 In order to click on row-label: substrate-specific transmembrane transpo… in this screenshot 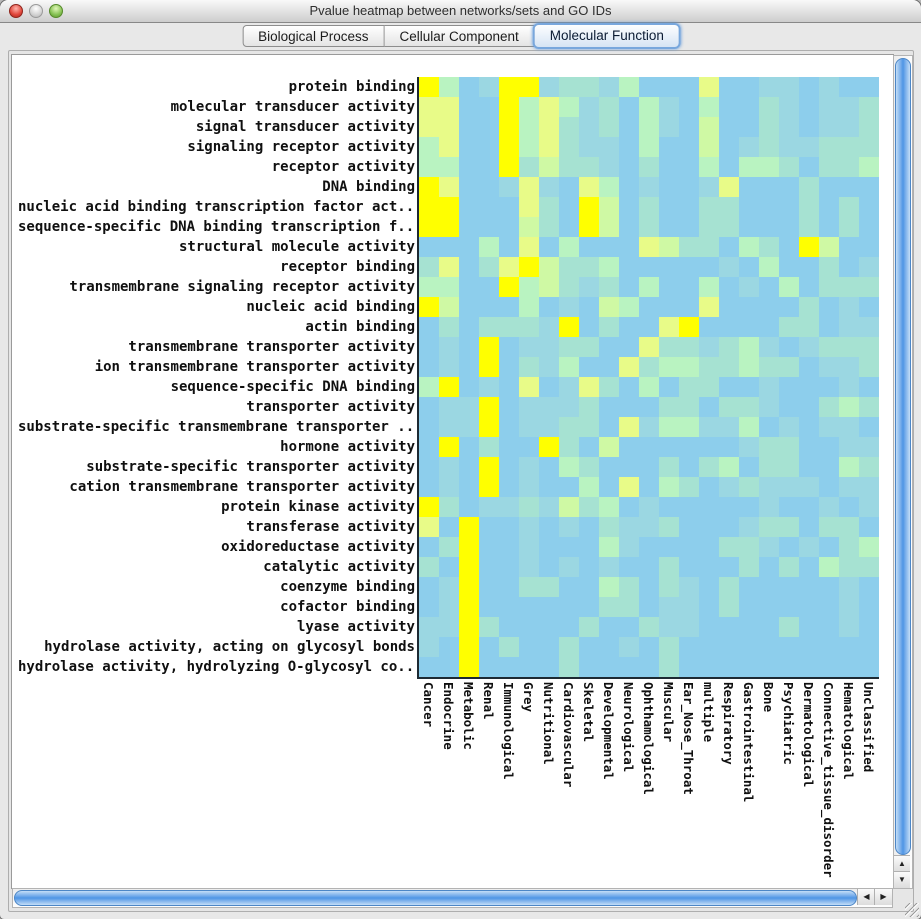, I will do `click(220, 427)`.